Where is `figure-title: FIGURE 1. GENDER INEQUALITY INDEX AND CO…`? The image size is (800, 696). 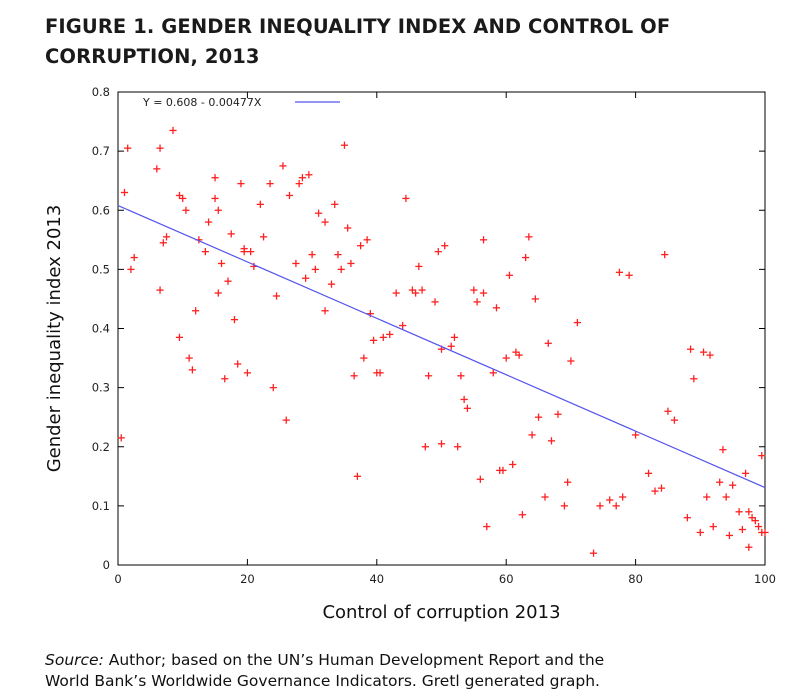
figure-title: FIGURE 1. GENDER INEQUALITY INDEX AND CO… is located at coordinates (405, 42).